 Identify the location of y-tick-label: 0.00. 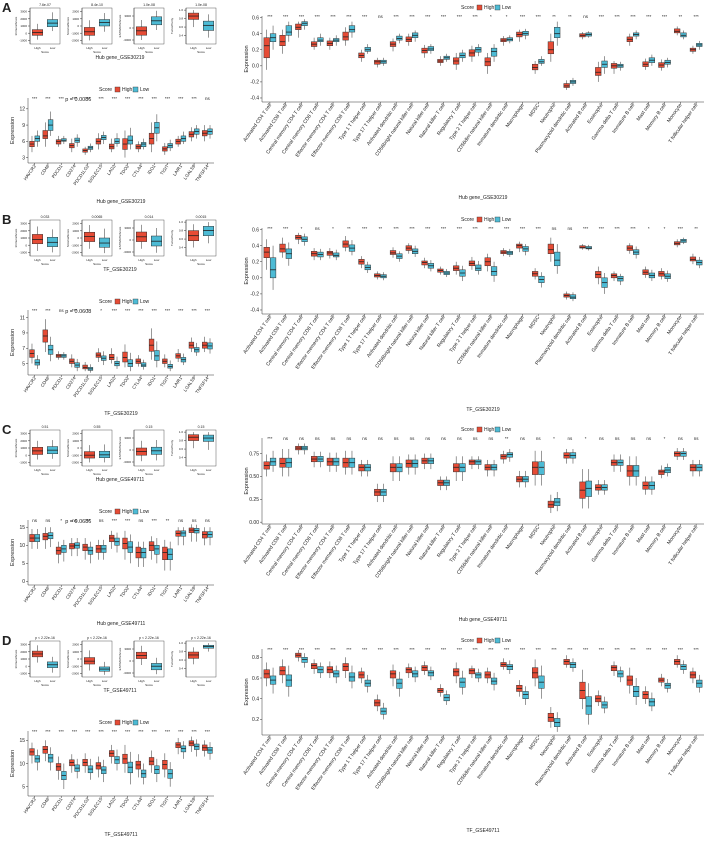
(254, 523).